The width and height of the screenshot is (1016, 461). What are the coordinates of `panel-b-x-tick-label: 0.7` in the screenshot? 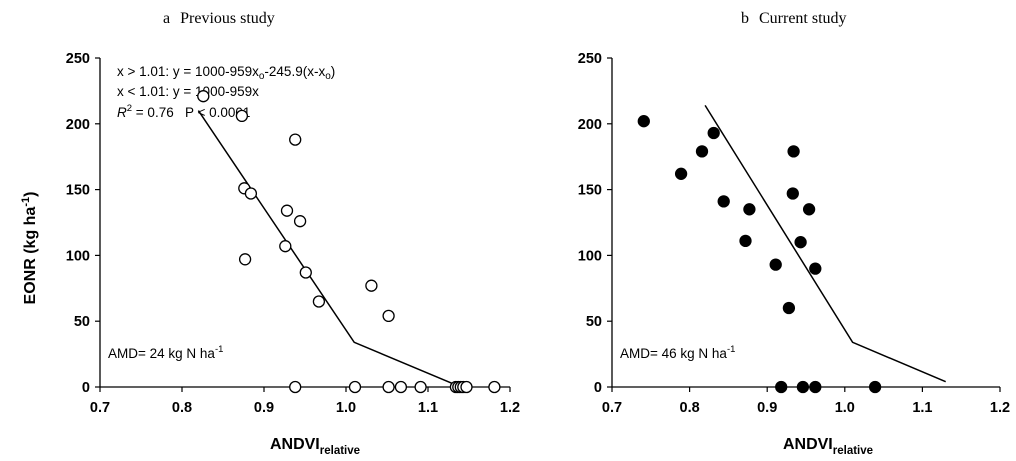 It's located at (612, 408).